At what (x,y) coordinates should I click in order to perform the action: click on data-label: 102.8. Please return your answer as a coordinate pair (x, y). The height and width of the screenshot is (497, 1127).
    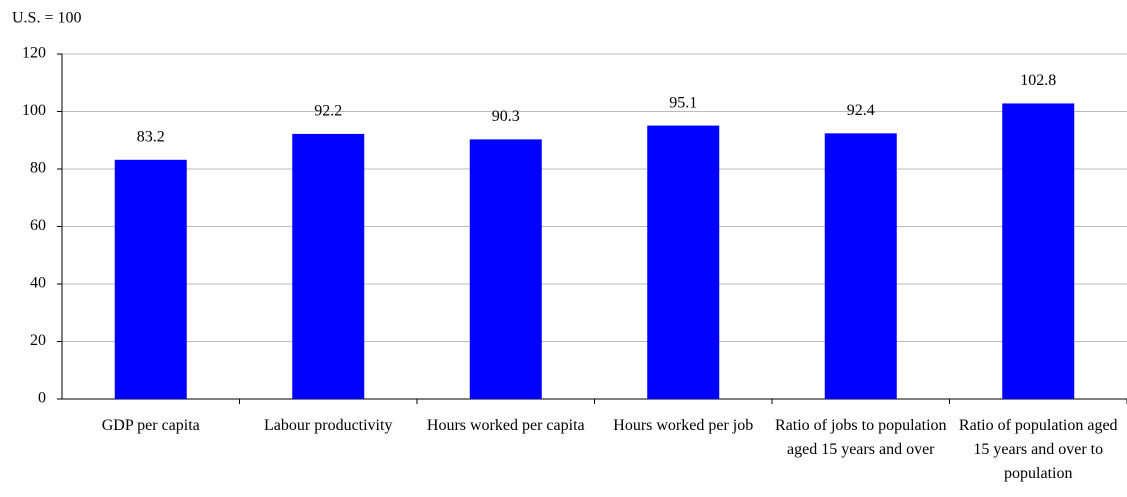
    Looking at the image, I should click on (1038, 80).